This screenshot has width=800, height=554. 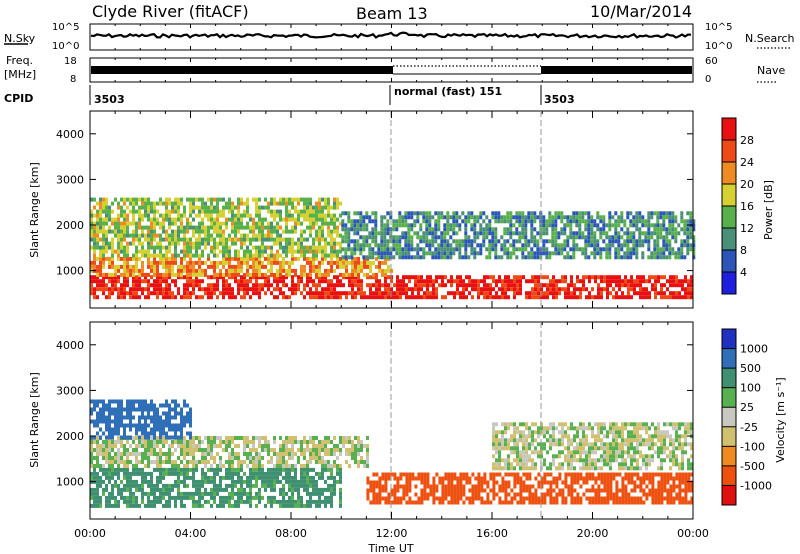 What do you see at coordinates (70, 61) in the screenshot?
I see `freq-left-tick-top: 18` at bounding box center [70, 61].